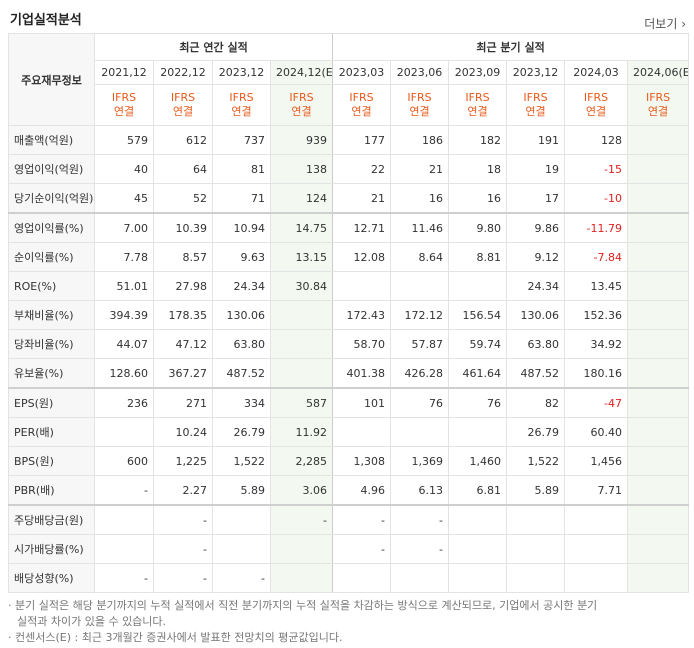  I want to click on value-cell: 40, so click(124, 169).